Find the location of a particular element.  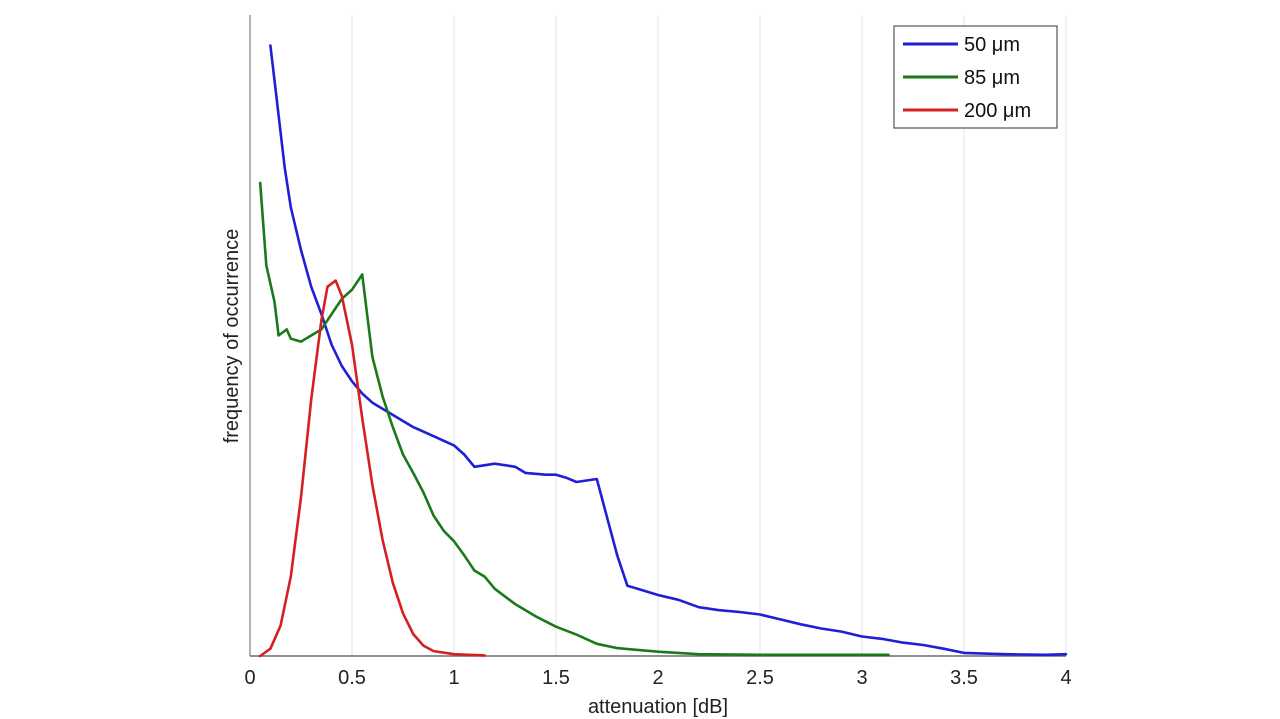

x-tick-label: 2.5 is located at coordinates (760, 678).